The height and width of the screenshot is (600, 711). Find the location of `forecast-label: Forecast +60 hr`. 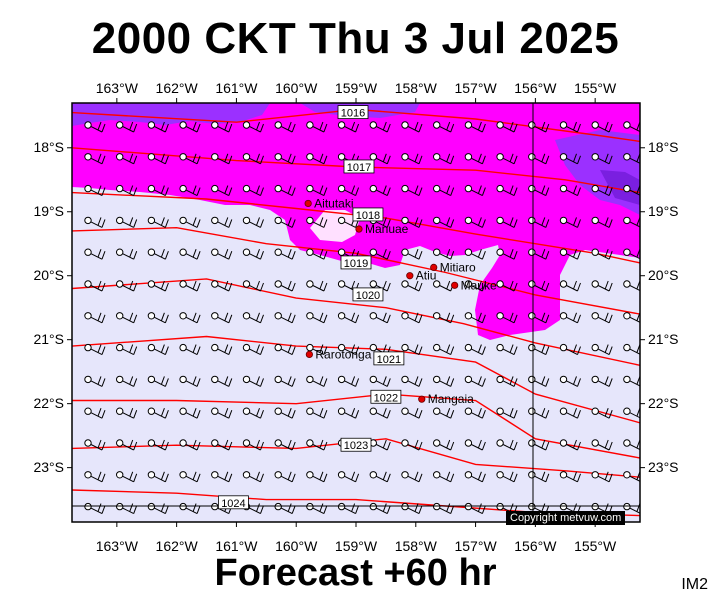

forecast-label: Forecast +60 hr is located at coordinates (355, 573).